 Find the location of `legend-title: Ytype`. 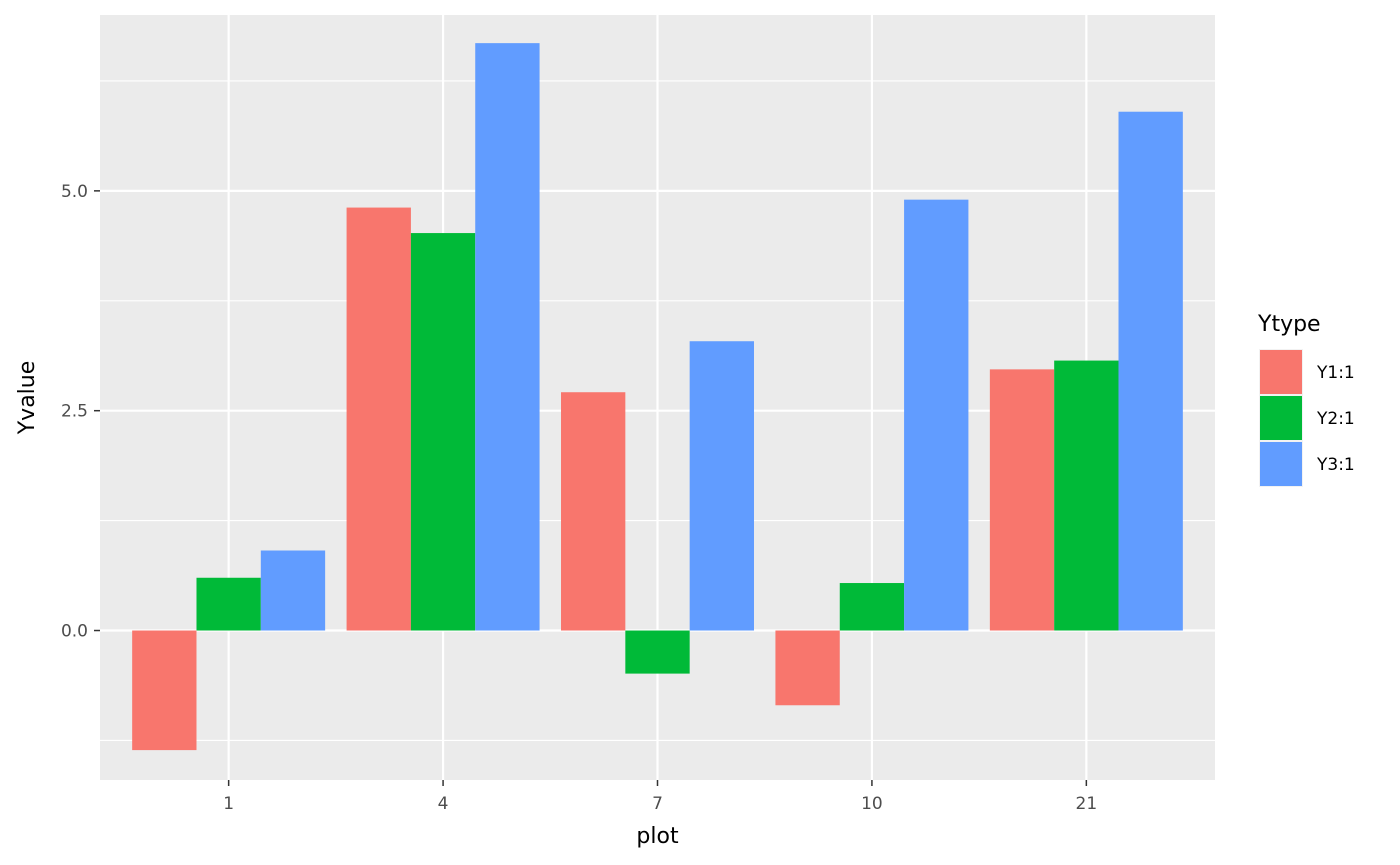

legend-title: Ytype is located at coordinates (1289, 324).